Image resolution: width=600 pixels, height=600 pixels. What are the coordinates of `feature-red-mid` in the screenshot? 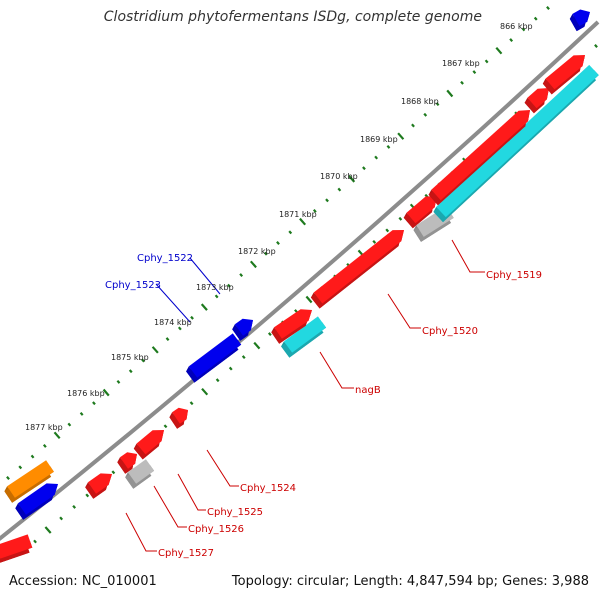 It's located at (291, 326).